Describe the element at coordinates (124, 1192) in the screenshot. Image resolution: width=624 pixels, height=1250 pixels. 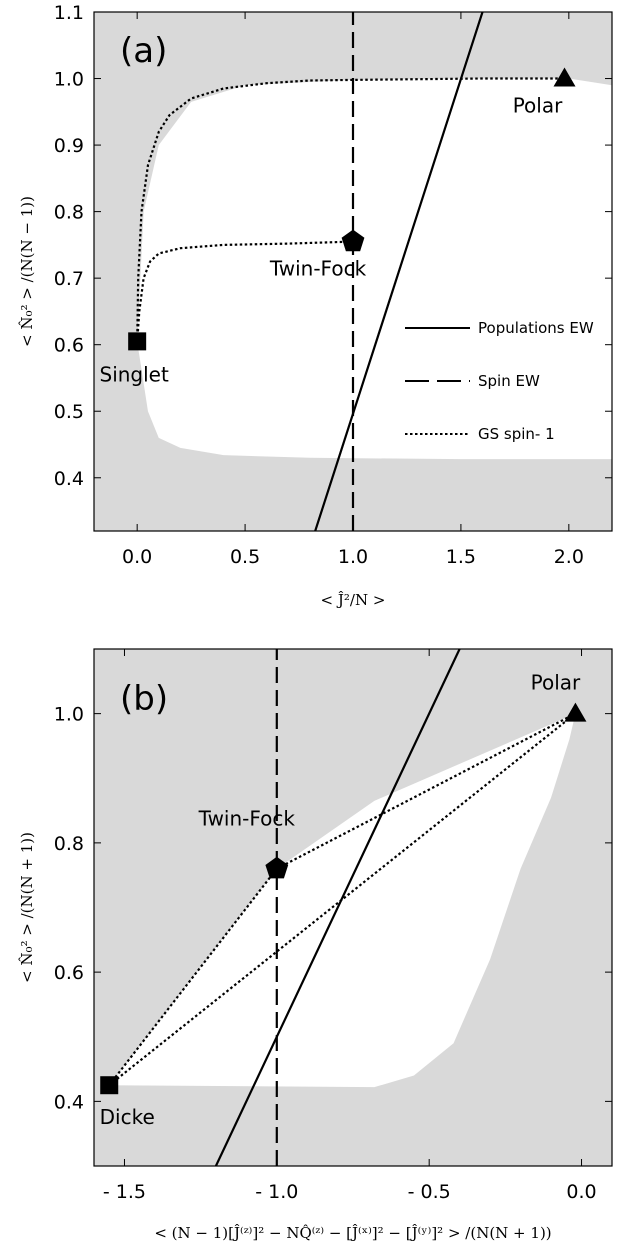
I see `x-tick-label: - 1.5` at that location.